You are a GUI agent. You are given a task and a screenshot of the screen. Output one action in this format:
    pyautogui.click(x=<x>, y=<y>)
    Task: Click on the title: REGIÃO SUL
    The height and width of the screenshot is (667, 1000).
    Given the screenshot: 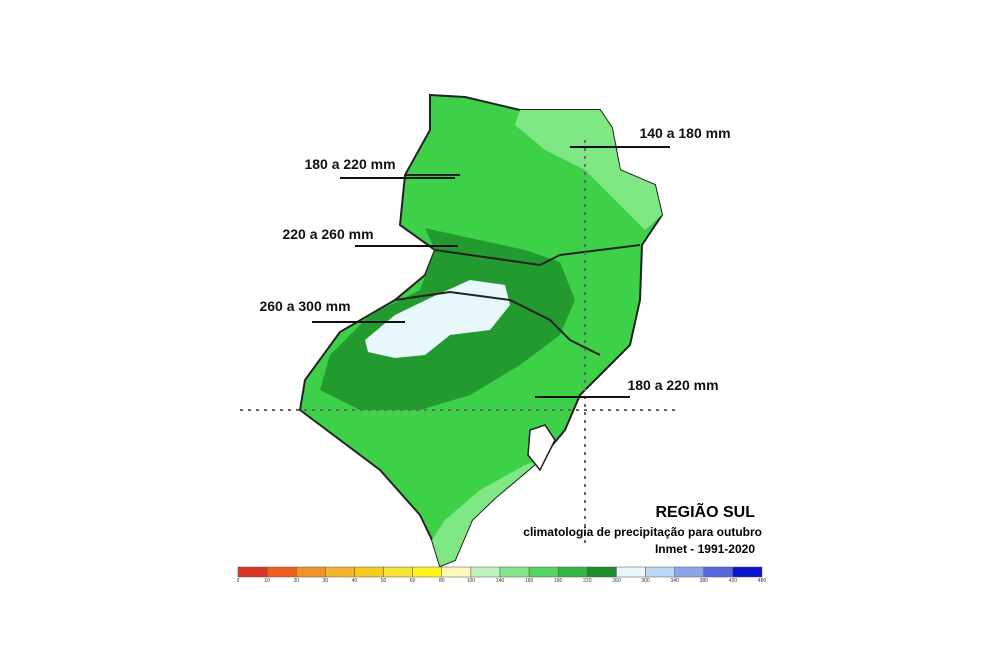 What is the action you would take?
    pyautogui.click(x=705, y=511)
    